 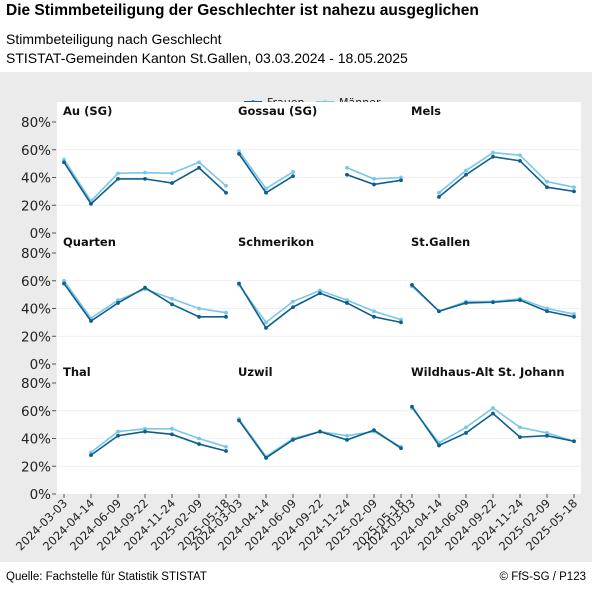 What do you see at coordinates (36, 337) in the screenshot?
I see `y-tick-label: 20%` at bounding box center [36, 337].